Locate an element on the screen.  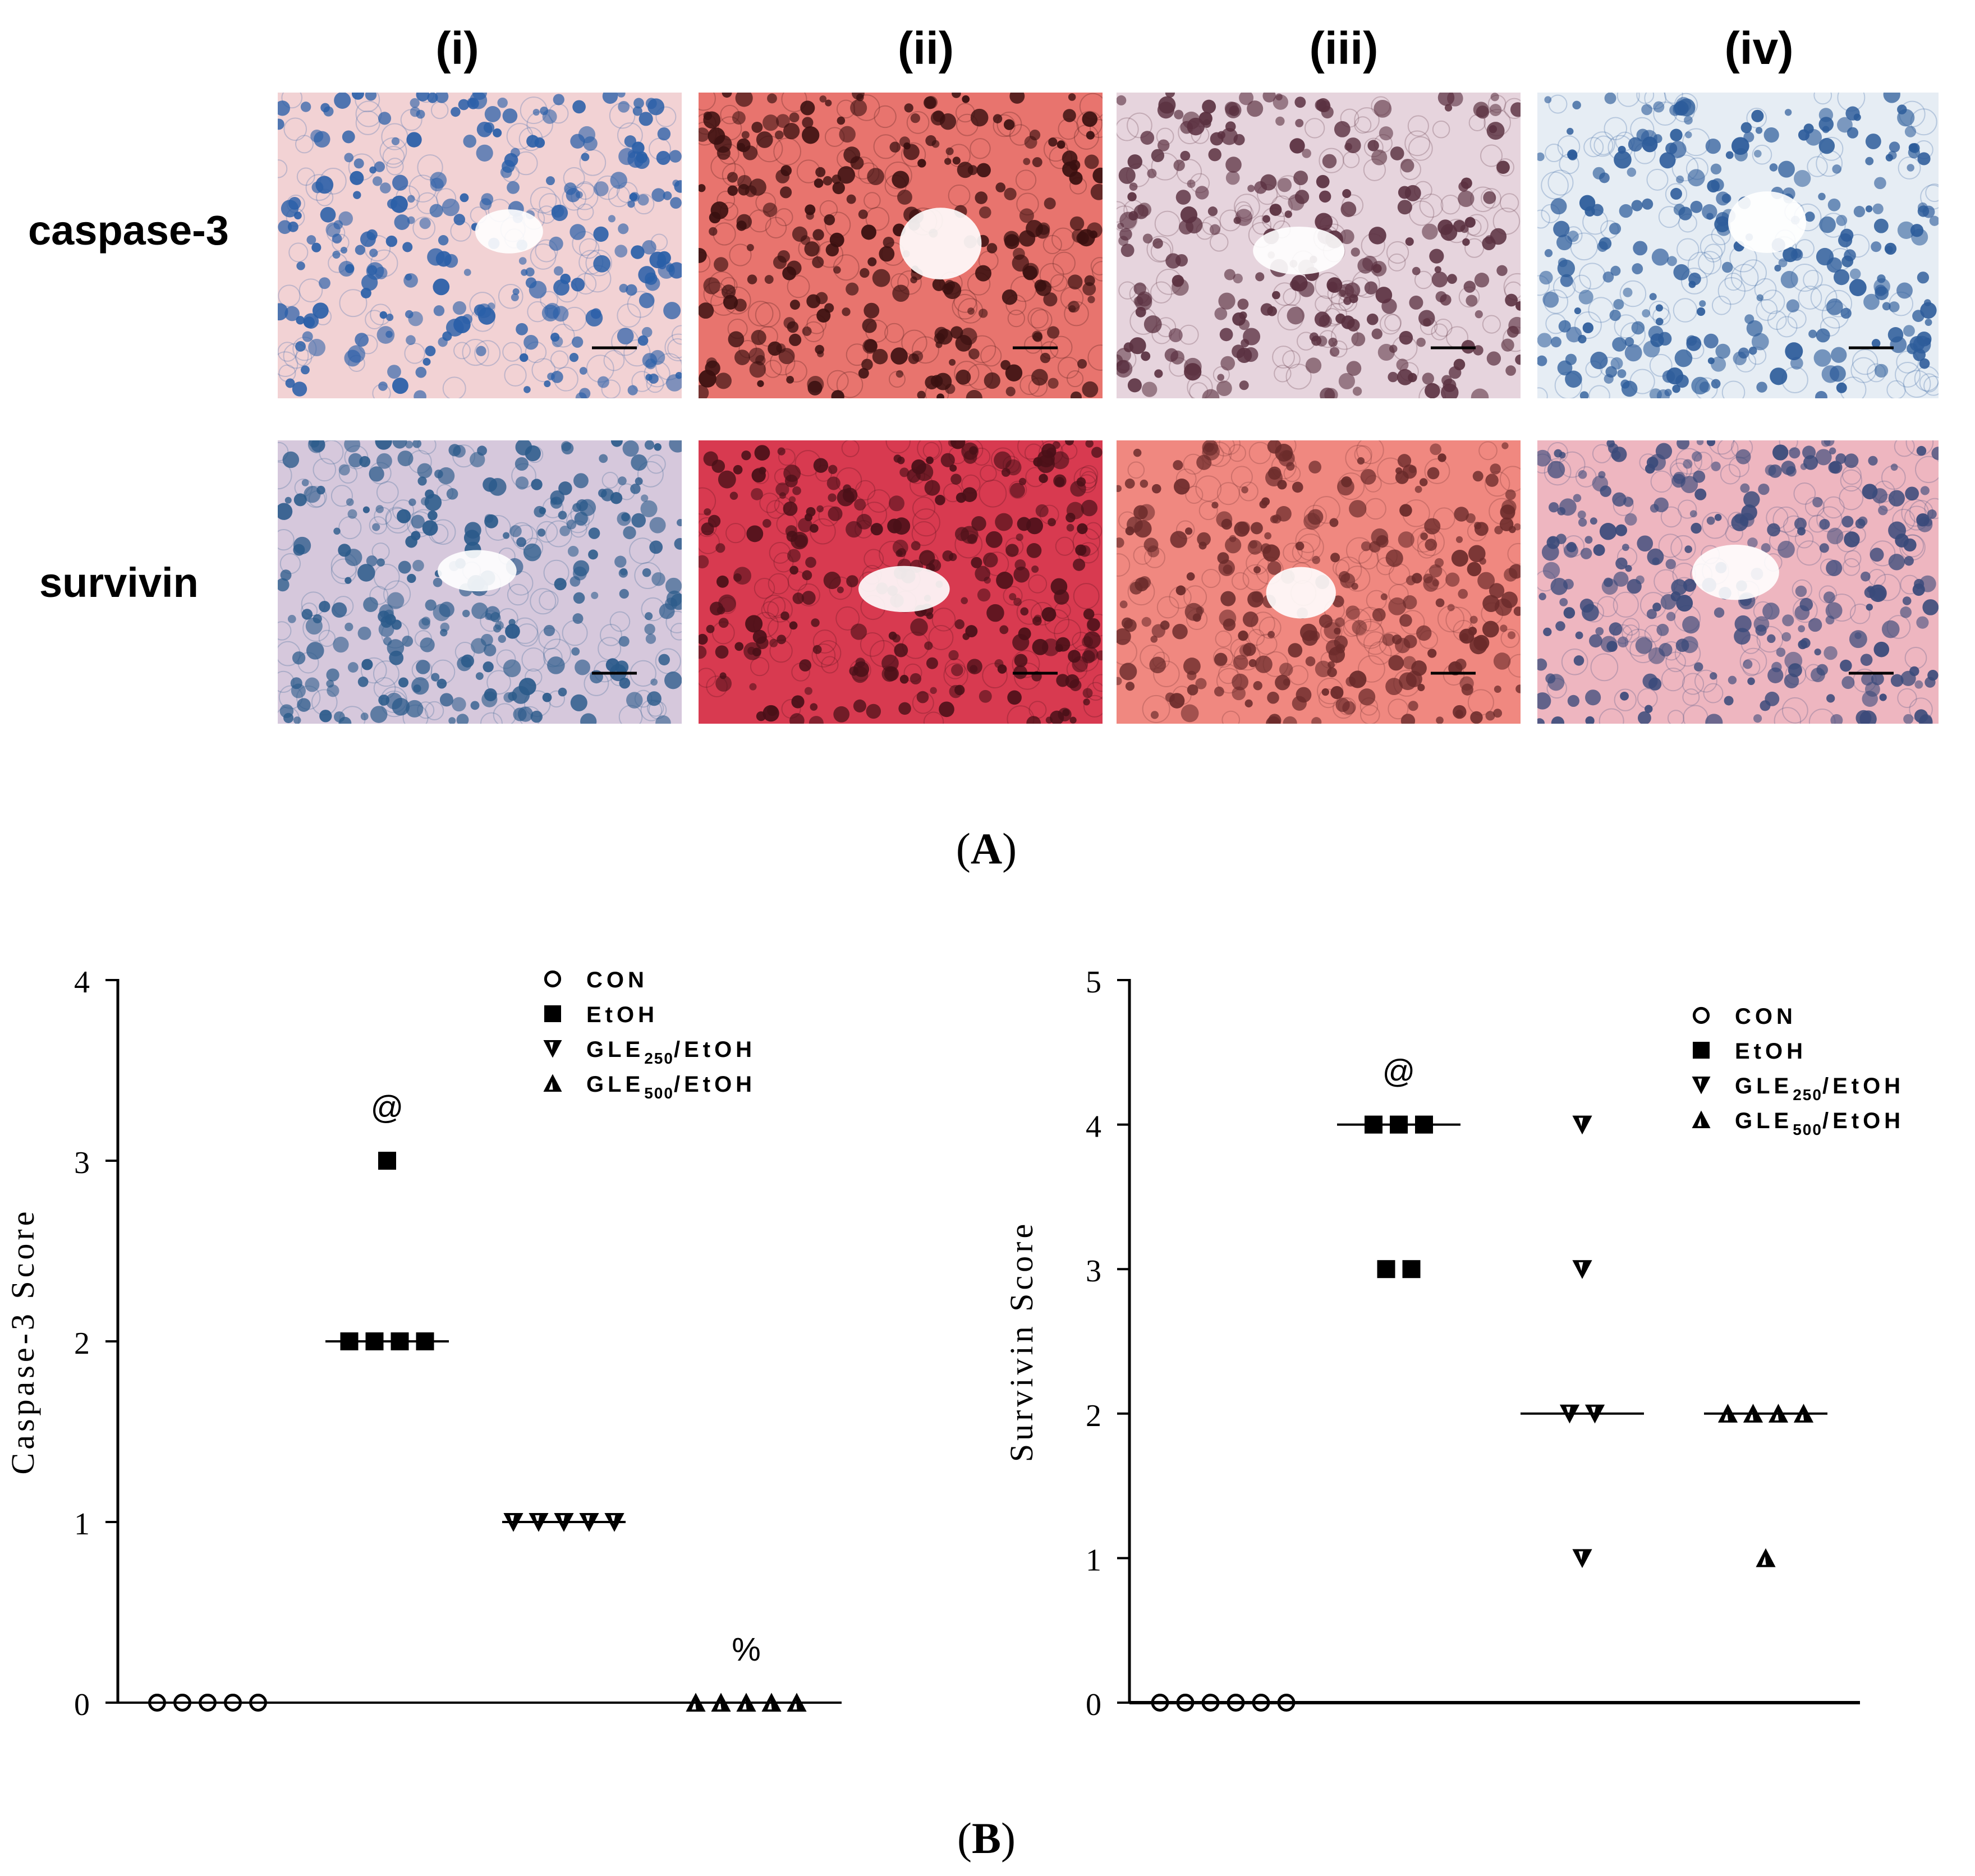
panel-label-a: (A) is located at coordinates (986, 848).